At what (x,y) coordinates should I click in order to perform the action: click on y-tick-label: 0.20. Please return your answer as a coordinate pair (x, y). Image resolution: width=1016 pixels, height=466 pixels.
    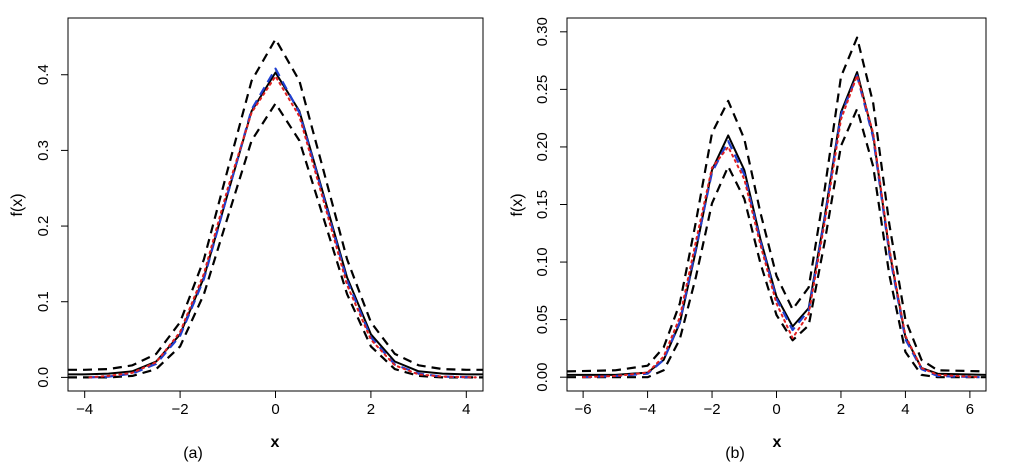
    Looking at the image, I should click on (542, 146).